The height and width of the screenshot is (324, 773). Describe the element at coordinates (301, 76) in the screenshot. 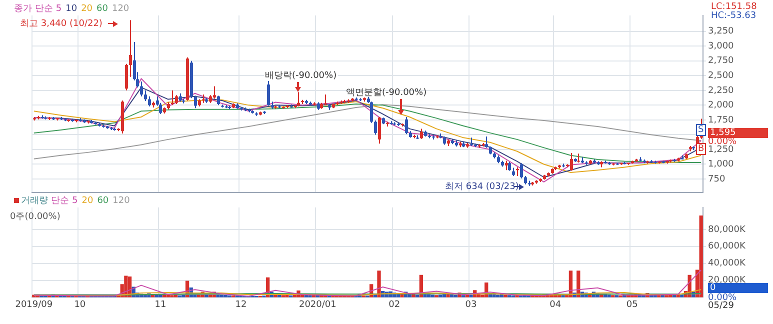

I see `annotation: 배당락(-90.00%)` at that location.